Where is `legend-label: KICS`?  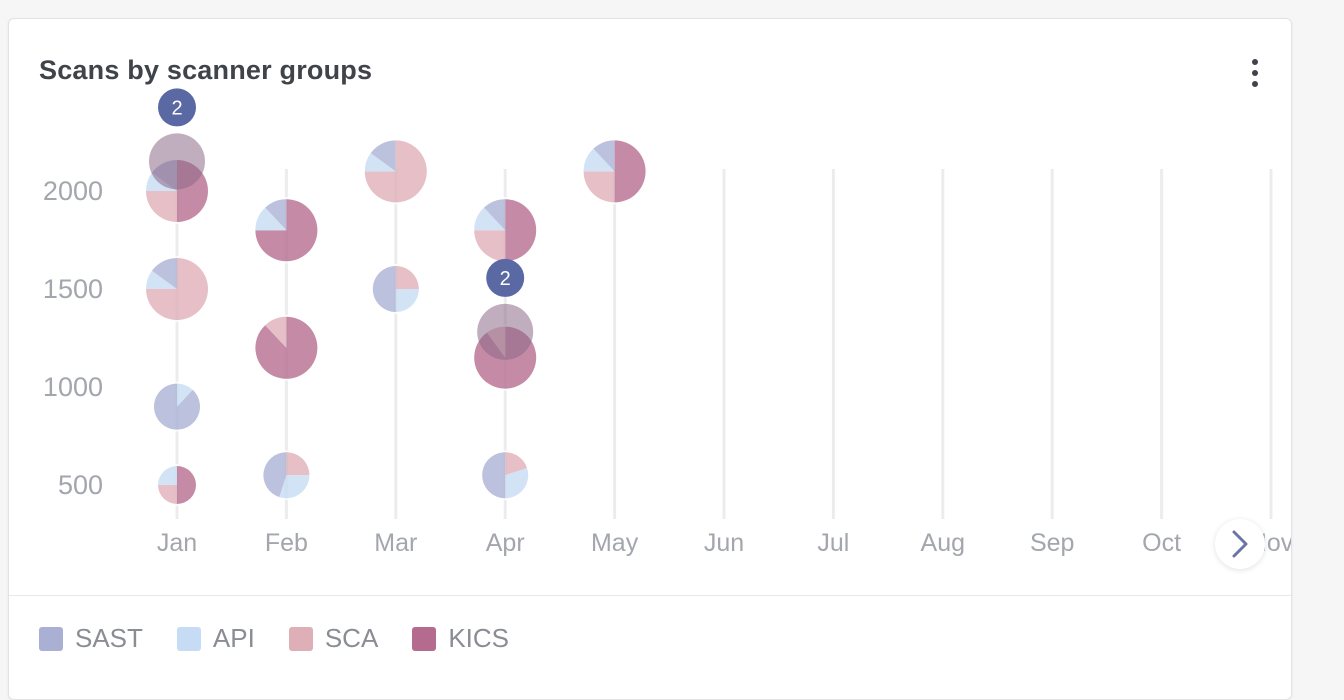 legend-label: KICS is located at coordinates (478, 638).